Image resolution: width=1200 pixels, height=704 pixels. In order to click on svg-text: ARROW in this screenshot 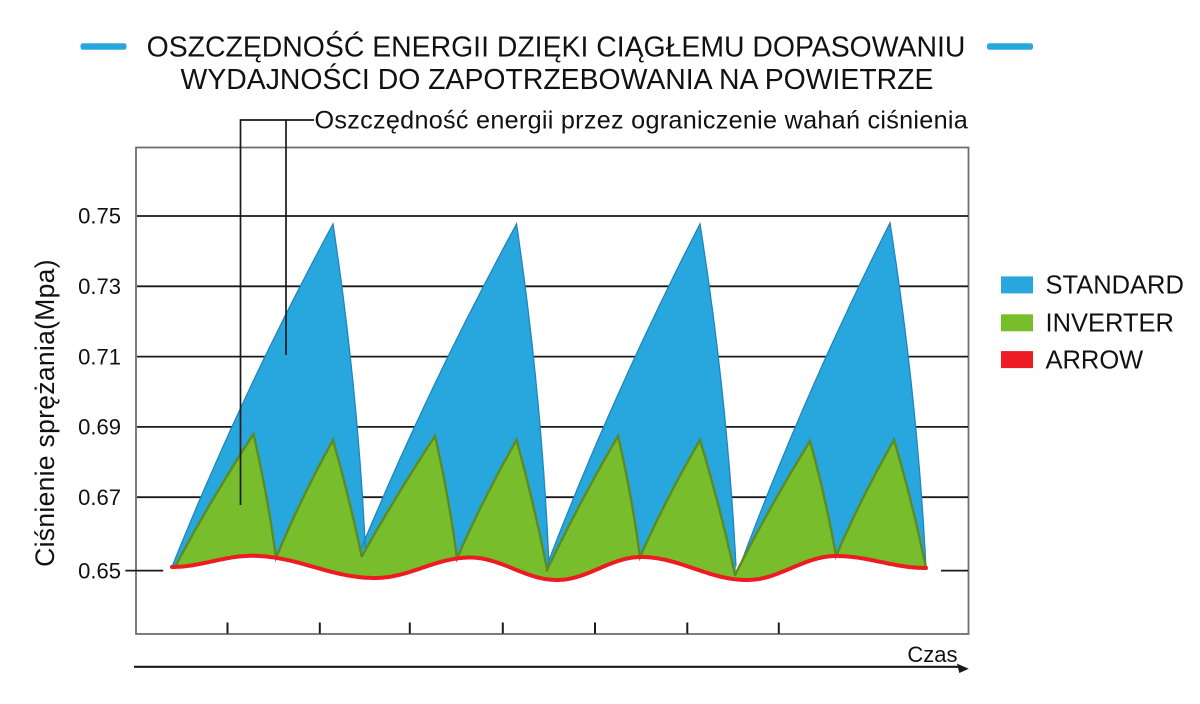, I will do `click(1095, 361)`.